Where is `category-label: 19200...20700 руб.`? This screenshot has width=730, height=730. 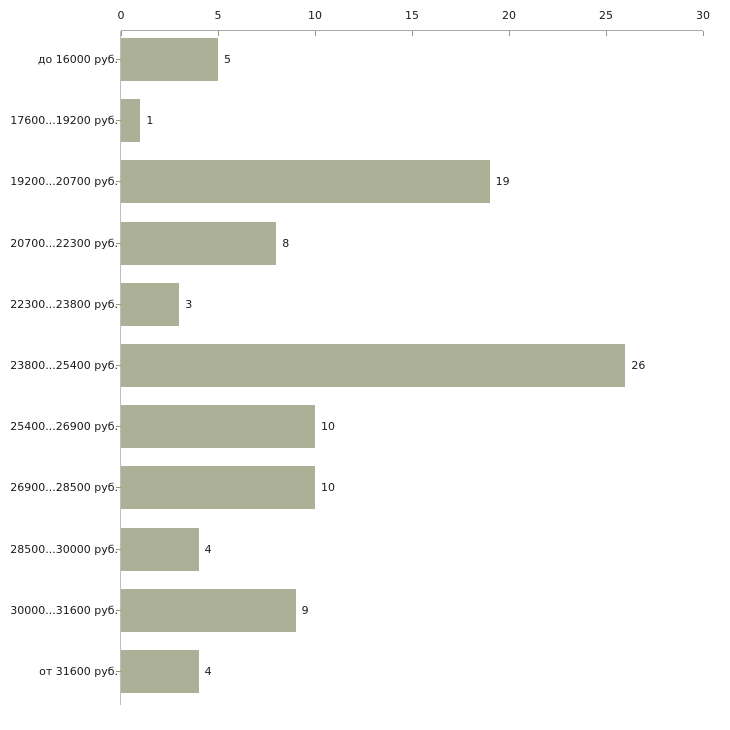
category-label: 19200...20700 руб. is located at coordinates (64, 182).